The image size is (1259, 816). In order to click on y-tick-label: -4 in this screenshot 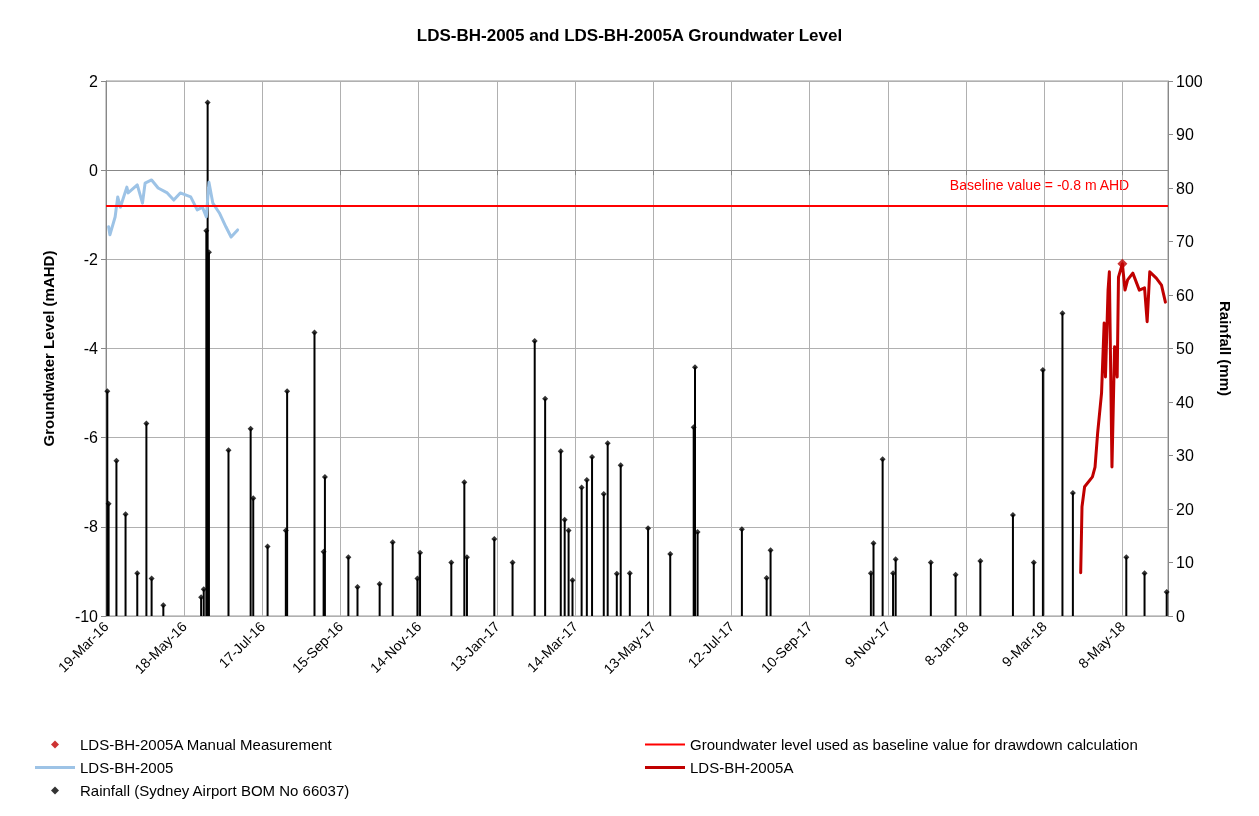, I will do `click(91, 348)`.